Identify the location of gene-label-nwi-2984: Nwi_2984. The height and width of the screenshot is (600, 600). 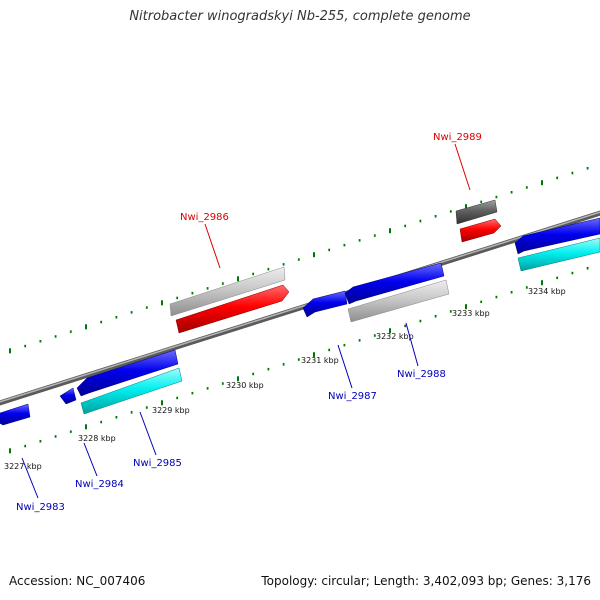
(99, 484).